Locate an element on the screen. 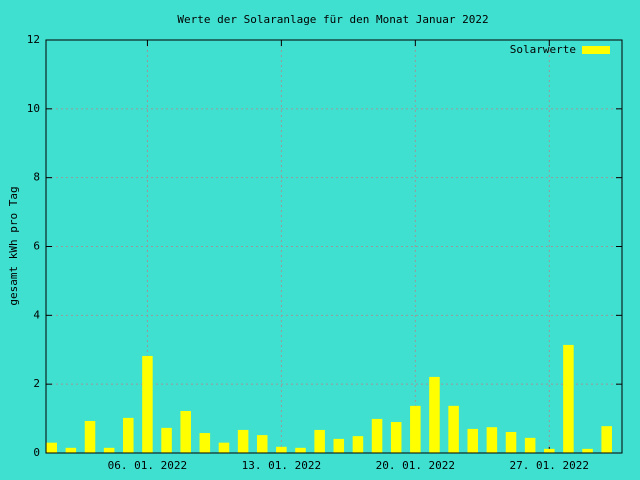  y-axis-label: gesamt kWh pro Tag is located at coordinates (13, 245).